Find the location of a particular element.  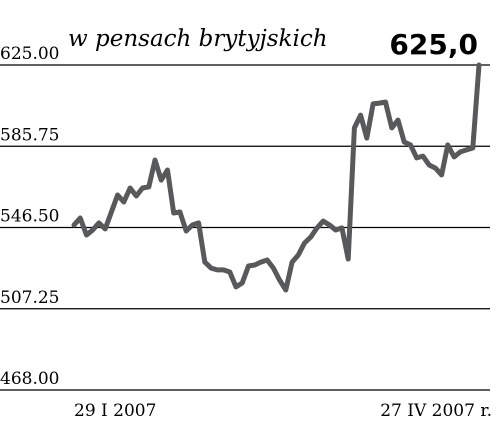

y-tick-label: 585.75 is located at coordinates (29, 135).